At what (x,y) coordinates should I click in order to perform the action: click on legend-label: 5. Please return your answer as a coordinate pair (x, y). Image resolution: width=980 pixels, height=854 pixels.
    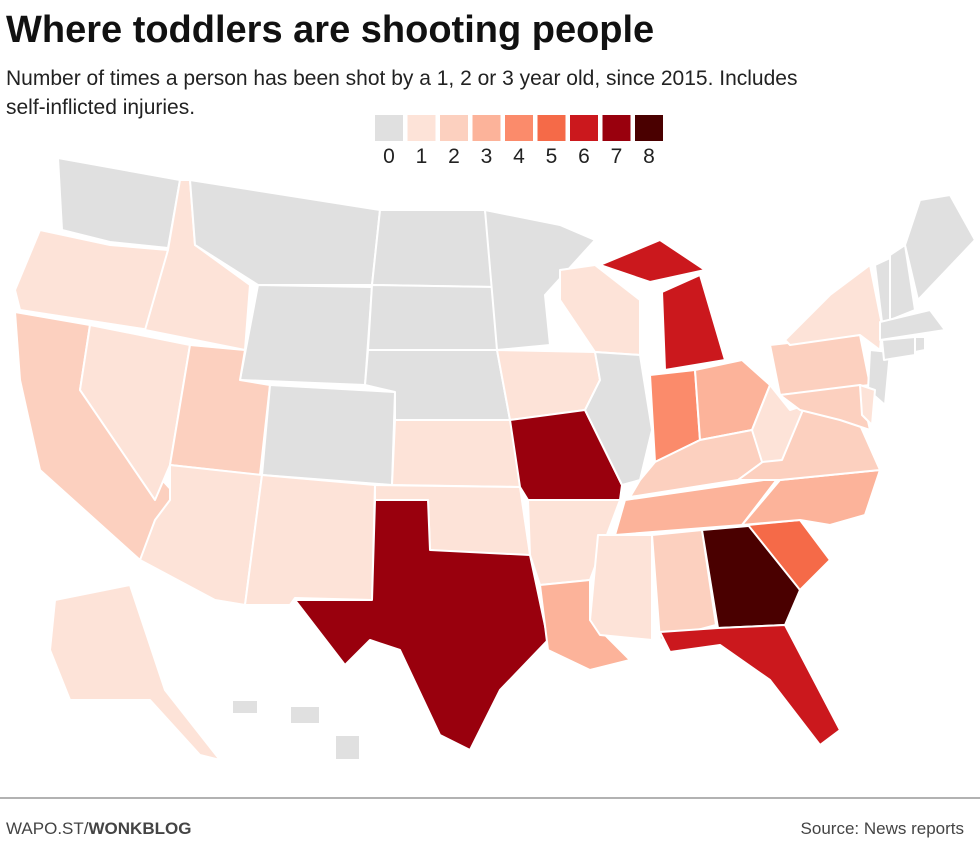
    Looking at the image, I should click on (552, 156).